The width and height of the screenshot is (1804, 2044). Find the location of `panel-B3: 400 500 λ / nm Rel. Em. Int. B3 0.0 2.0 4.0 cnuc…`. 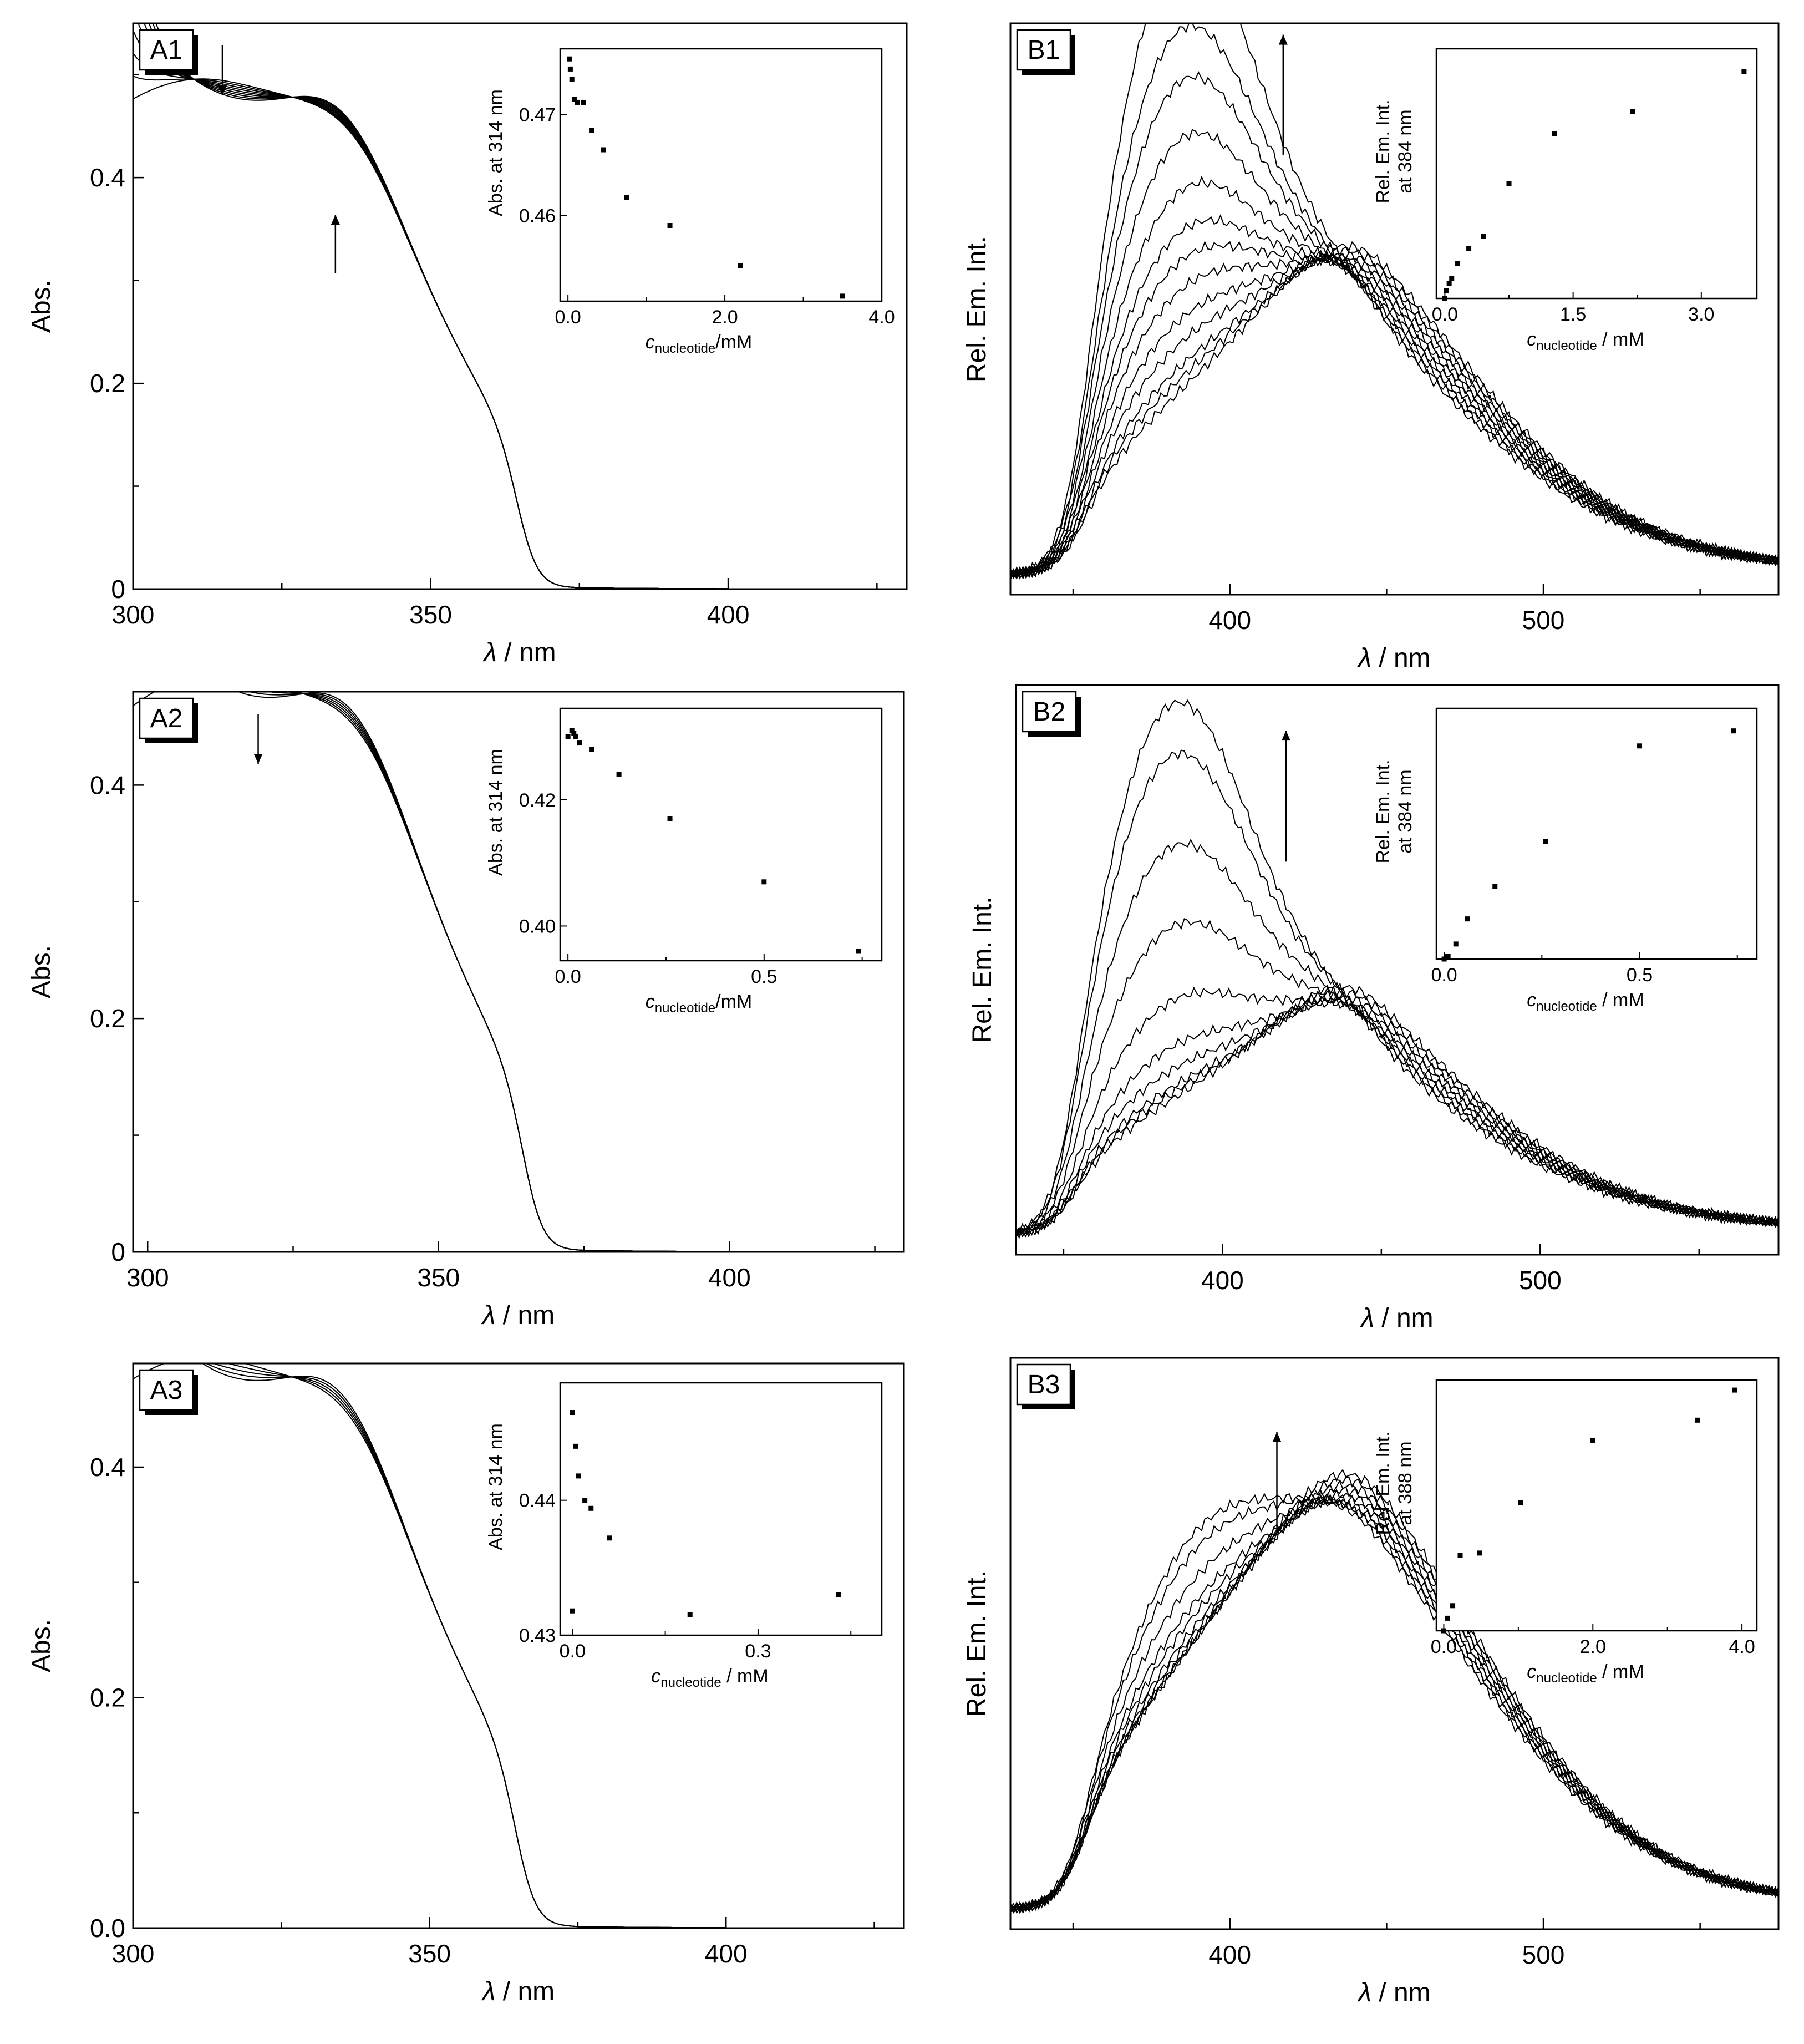

panel-B3: 400 500 λ / nm Rel. Em. Int. B3 0.0 2.0 4.0 cnuc… is located at coordinates (1371, 1682).